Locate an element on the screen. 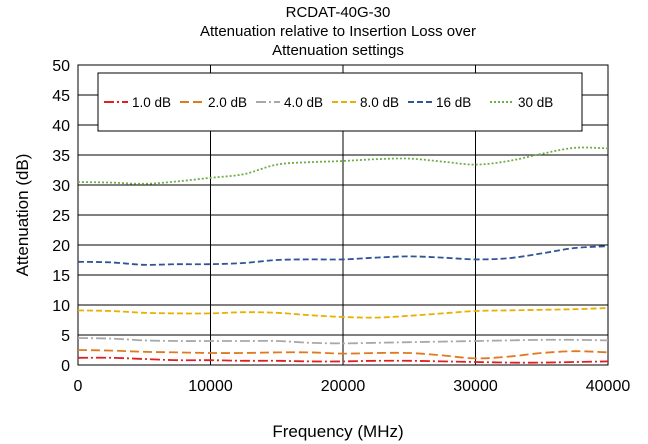 Image resolution: width=648 pixels, height=444 pixels. legend: 1.0 dB 2.0 dB 4.0 dB 8.0 dB 16 dB 30 dB is located at coordinates (340, 102).